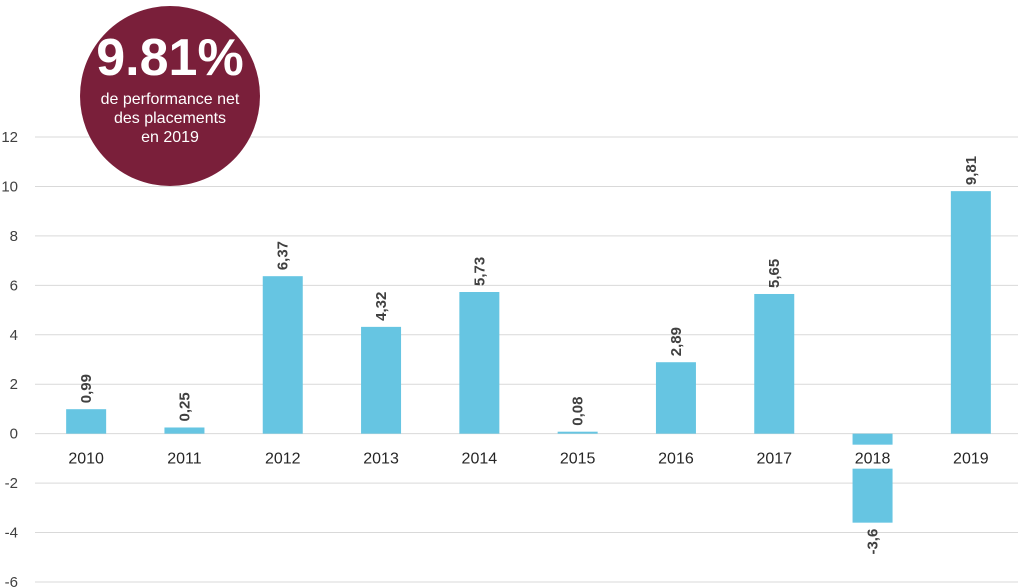 This screenshot has height=587, width=1024. What do you see at coordinates (170, 137) in the screenshot?
I see `badge-caption-line: en 2019` at bounding box center [170, 137].